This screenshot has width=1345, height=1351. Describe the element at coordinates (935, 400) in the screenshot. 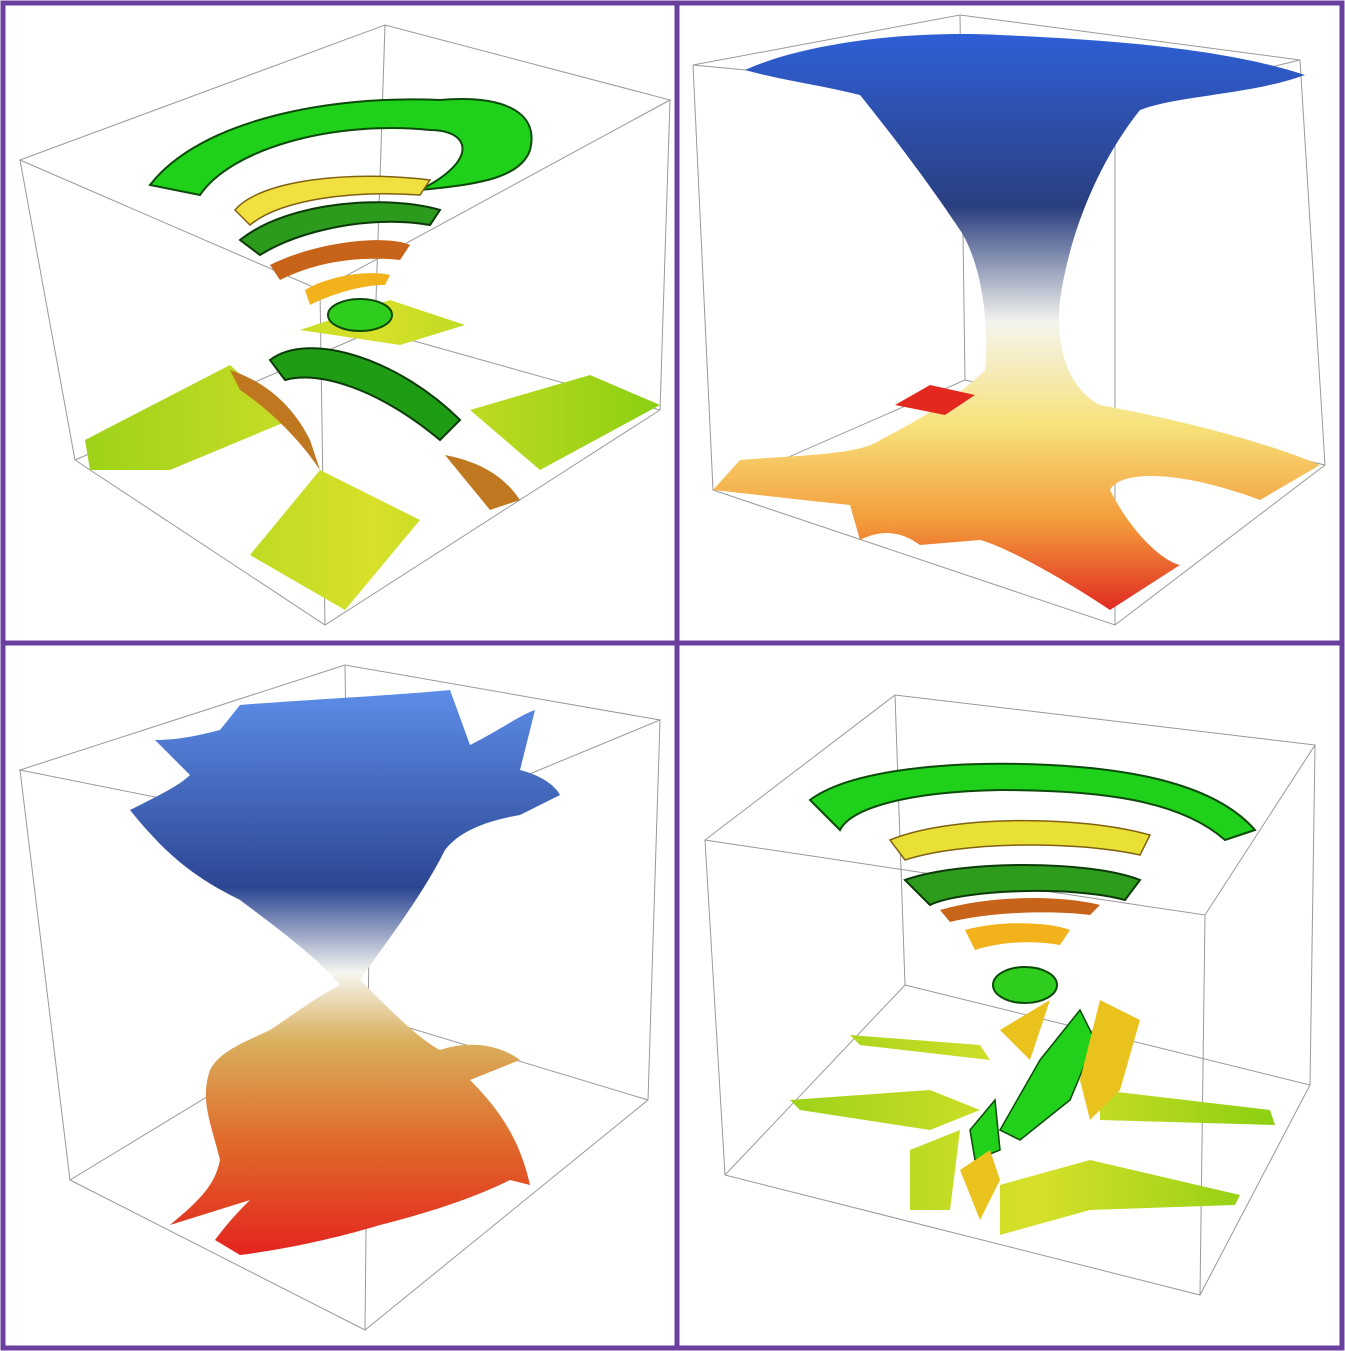

I see `surface-flap` at that location.